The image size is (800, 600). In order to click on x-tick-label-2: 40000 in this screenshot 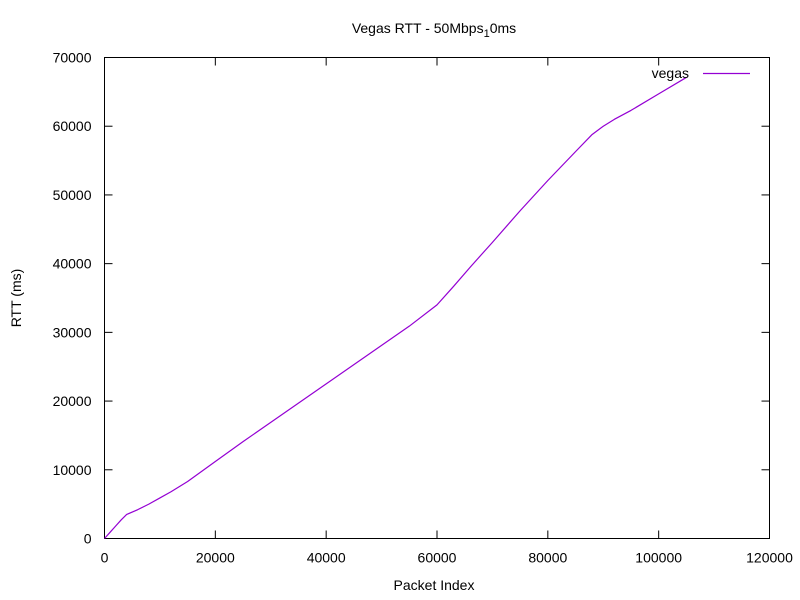, I will do `click(326, 558)`.